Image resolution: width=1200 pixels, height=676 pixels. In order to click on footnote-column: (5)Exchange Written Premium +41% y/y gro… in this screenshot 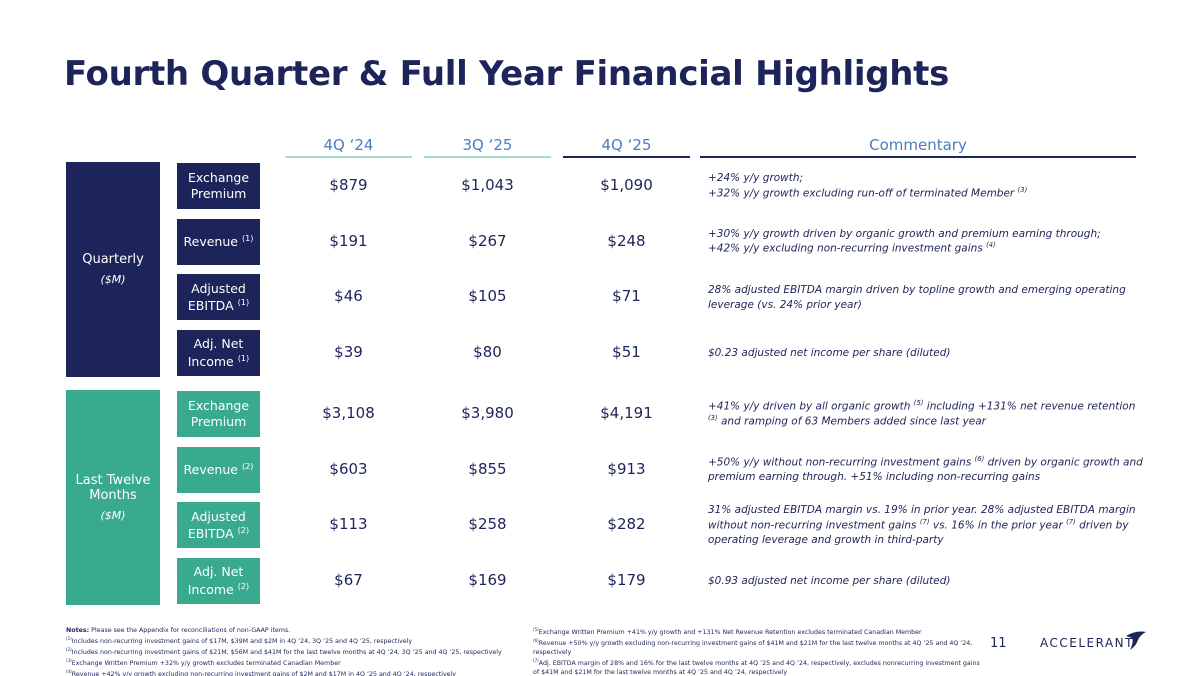, I will do `click(759, 651)`.